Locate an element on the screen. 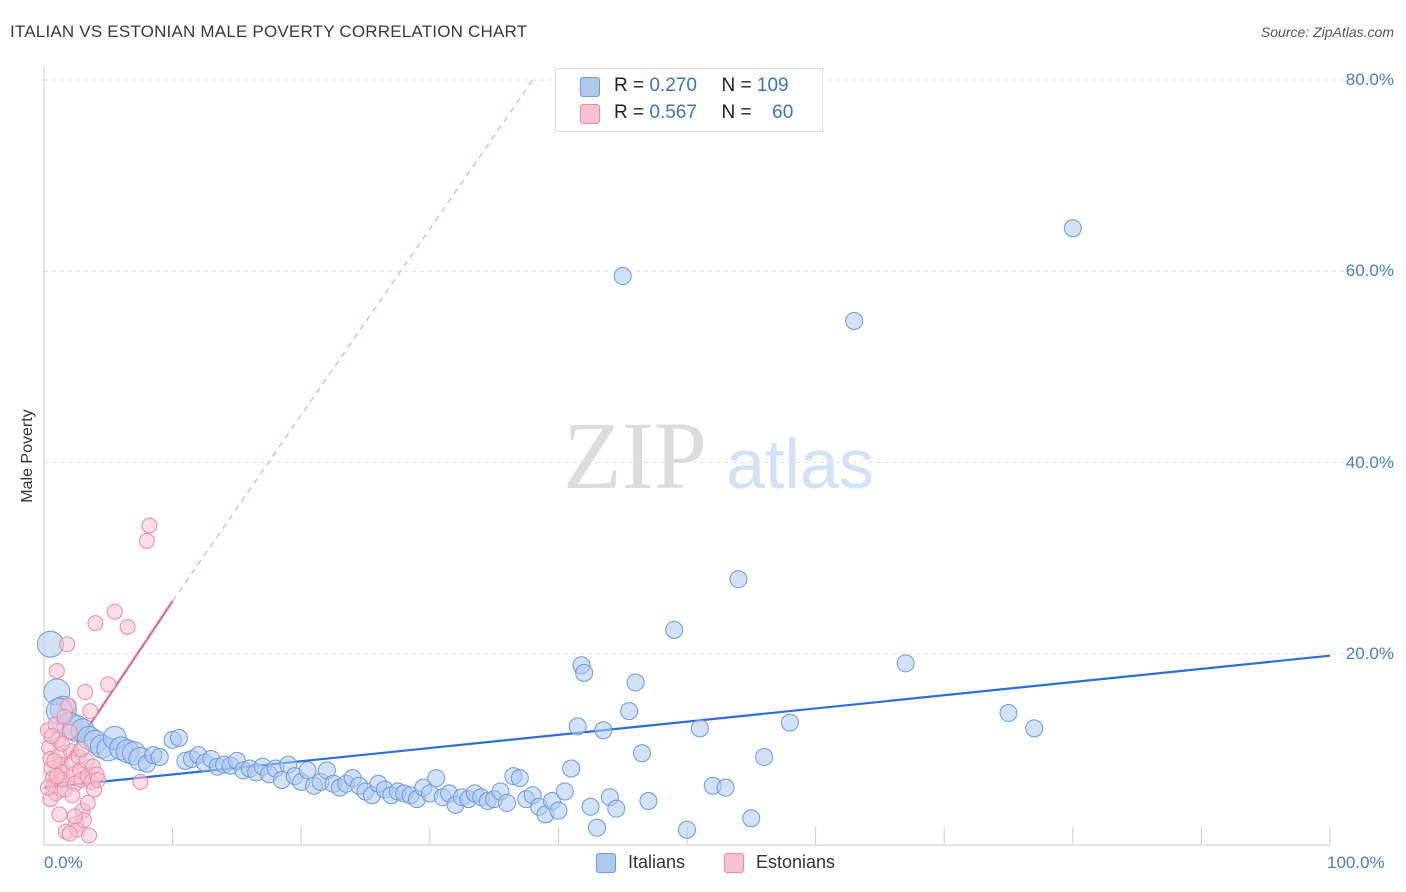 The height and width of the screenshot is (892, 1406). bottom-legend-label-italians: Italians is located at coordinates (657, 862).